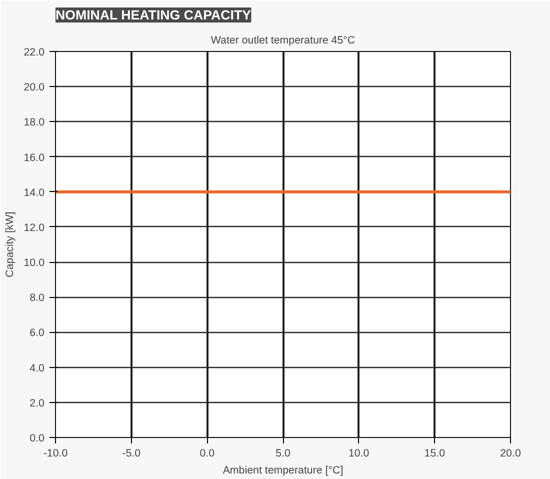 Image resolution: width=550 pixels, height=479 pixels. I want to click on y-tick-label: 22.0, so click(34, 52).